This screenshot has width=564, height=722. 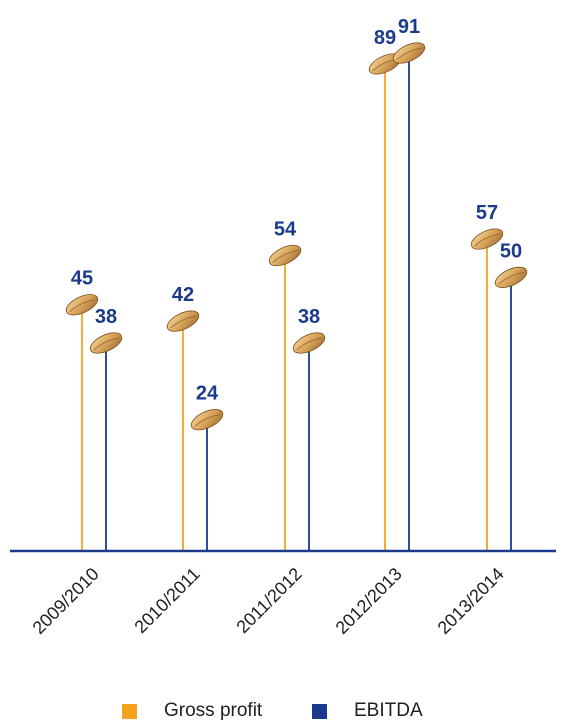 I want to click on data-label-ebitda-3: 91, so click(x=409, y=27).